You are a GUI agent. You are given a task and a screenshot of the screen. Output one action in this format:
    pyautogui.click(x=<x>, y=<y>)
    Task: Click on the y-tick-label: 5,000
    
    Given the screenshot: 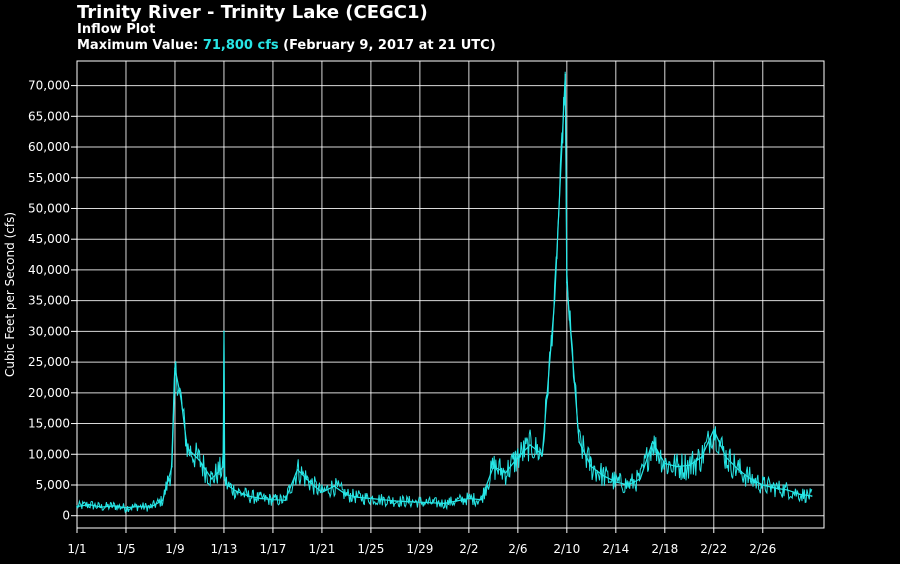 What is the action you would take?
    pyautogui.click(x=53, y=485)
    